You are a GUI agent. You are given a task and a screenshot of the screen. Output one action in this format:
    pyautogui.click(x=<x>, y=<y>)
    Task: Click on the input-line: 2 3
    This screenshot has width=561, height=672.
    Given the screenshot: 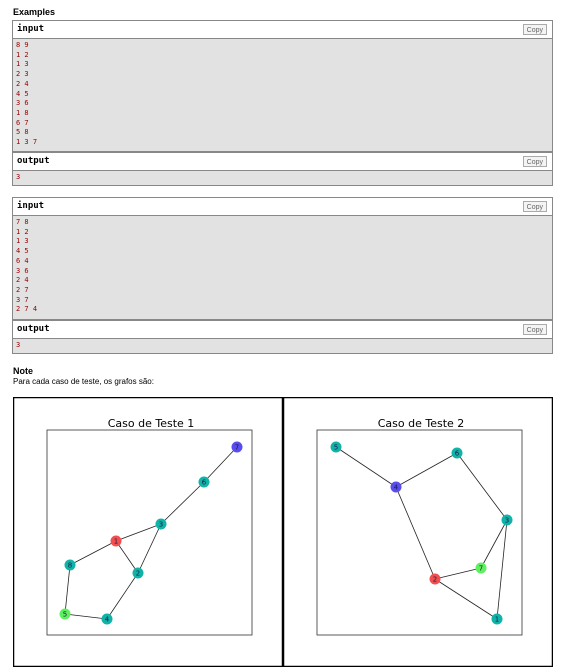 What is the action you would take?
    pyautogui.click(x=22, y=74)
    